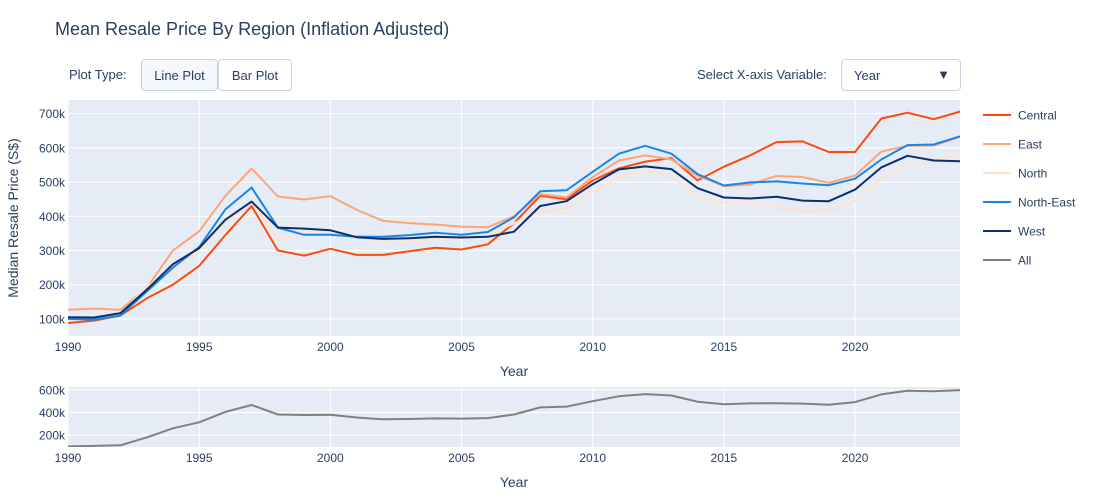 Image resolution: width=1100 pixels, height=500 pixels. Describe the element at coordinates (1032, 232) in the screenshot. I see `legend-label-west: West` at that location.